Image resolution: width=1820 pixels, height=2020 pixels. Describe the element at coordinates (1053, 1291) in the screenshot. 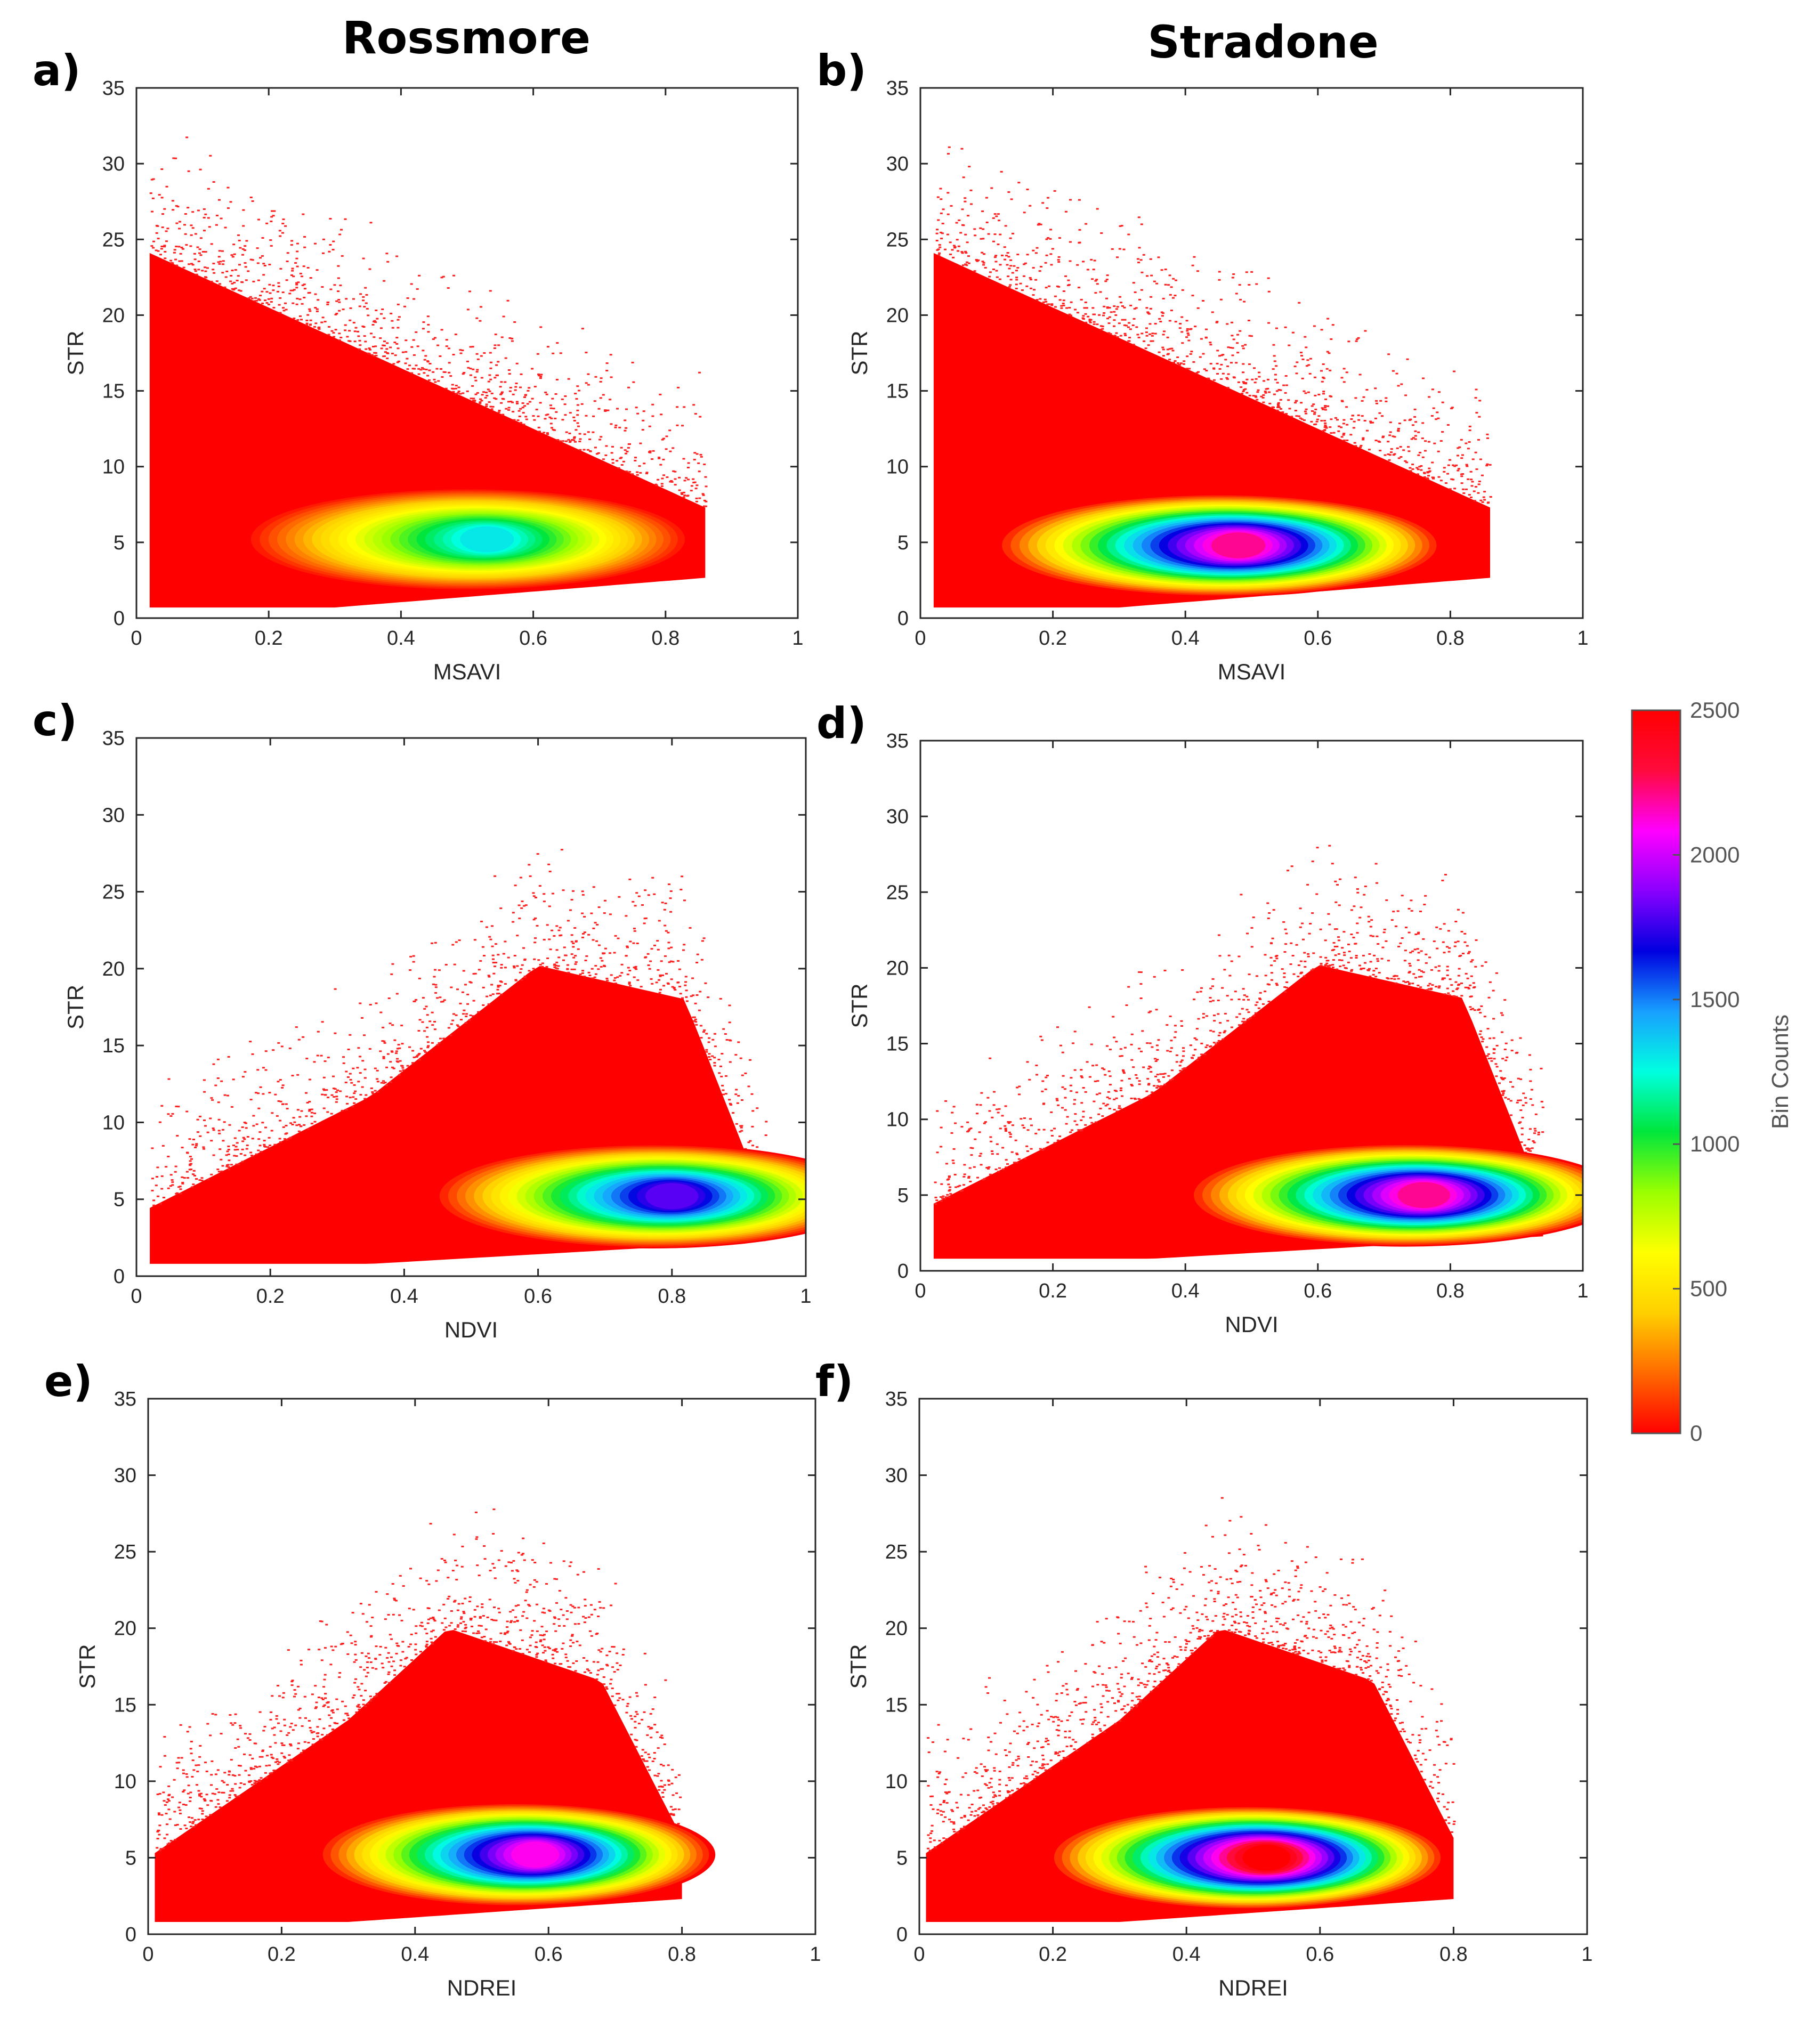

I see `x-tick-label: 0.2` at that location.